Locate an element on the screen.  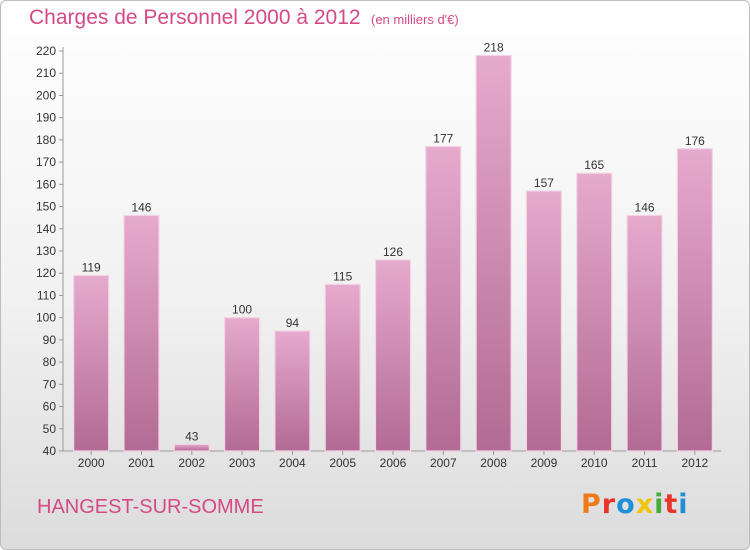
y-tick-label: 110 is located at coordinates (46, 295).